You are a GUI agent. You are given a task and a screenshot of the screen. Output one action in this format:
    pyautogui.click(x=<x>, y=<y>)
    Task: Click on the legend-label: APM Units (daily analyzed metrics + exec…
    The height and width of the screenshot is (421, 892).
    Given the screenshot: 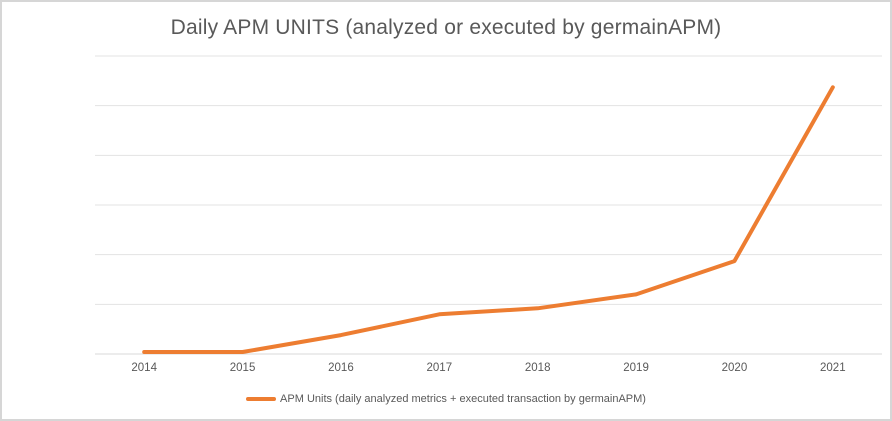 What is the action you would take?
    pyautogui.click(x=463, y=399)
    